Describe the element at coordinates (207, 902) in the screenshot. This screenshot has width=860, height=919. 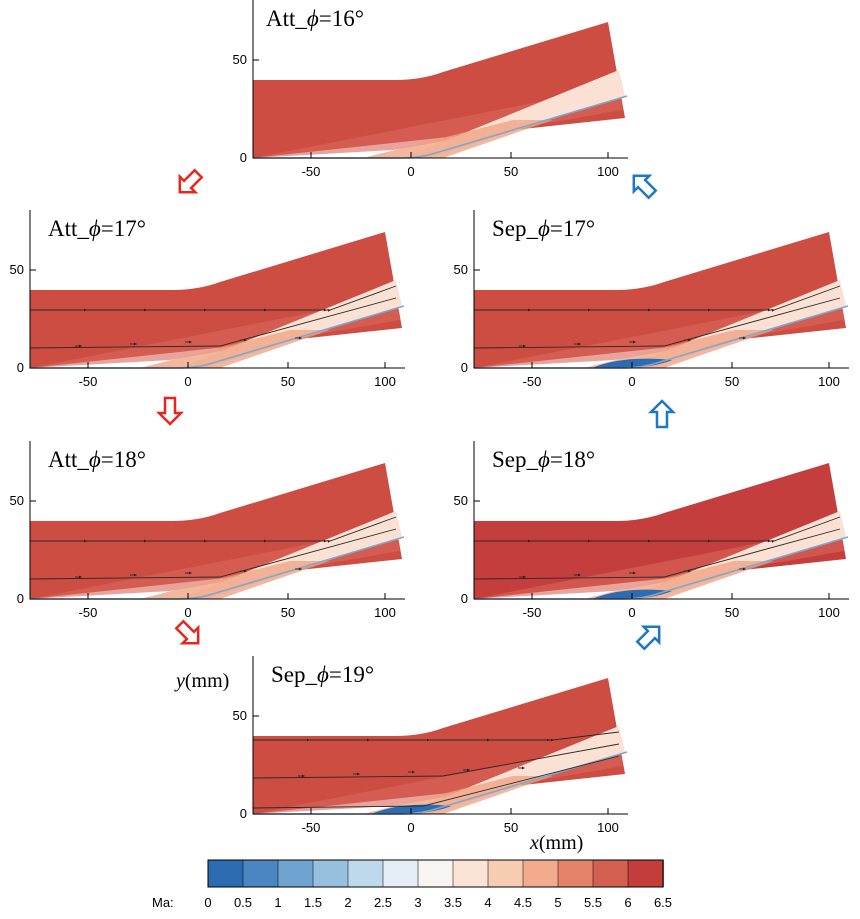
I see `colorbar-tick-label: 0` at that location.